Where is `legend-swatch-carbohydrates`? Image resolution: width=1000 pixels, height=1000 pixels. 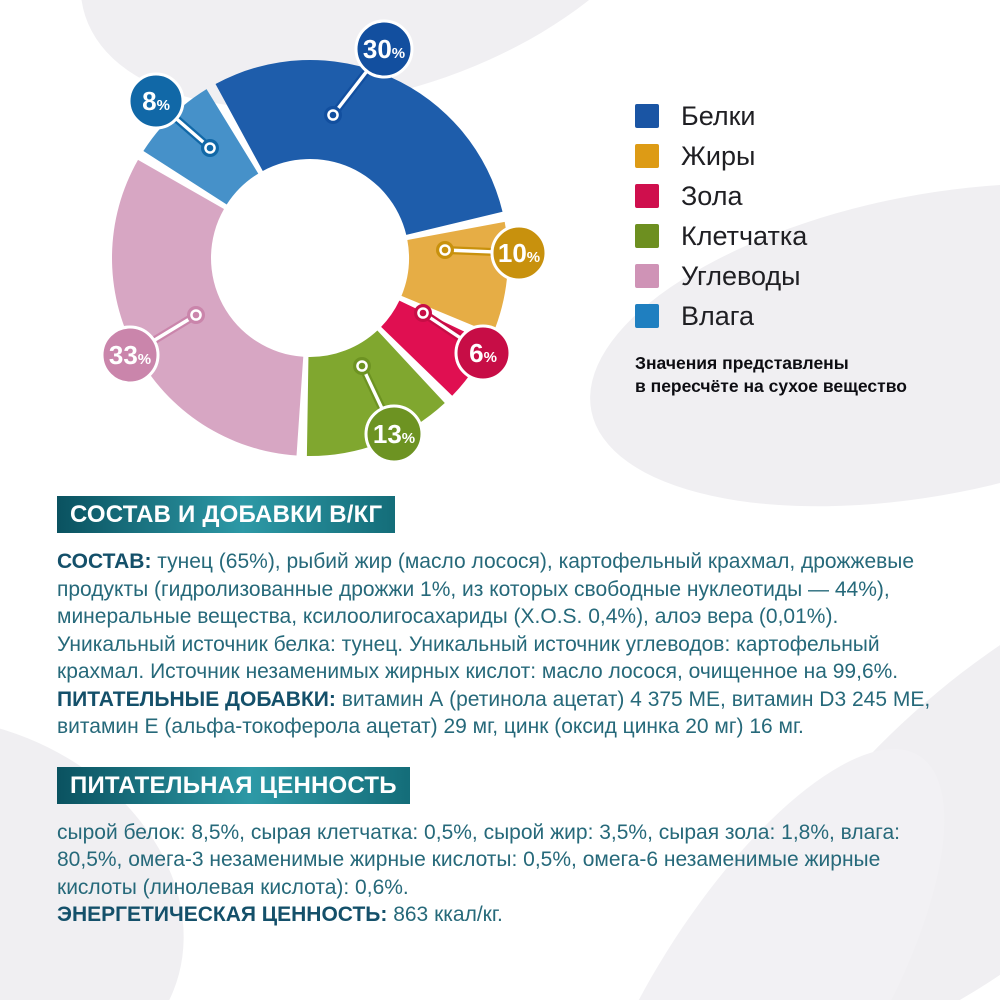 legend-swatch-carbohydrates is located at coordinates (647, 276).